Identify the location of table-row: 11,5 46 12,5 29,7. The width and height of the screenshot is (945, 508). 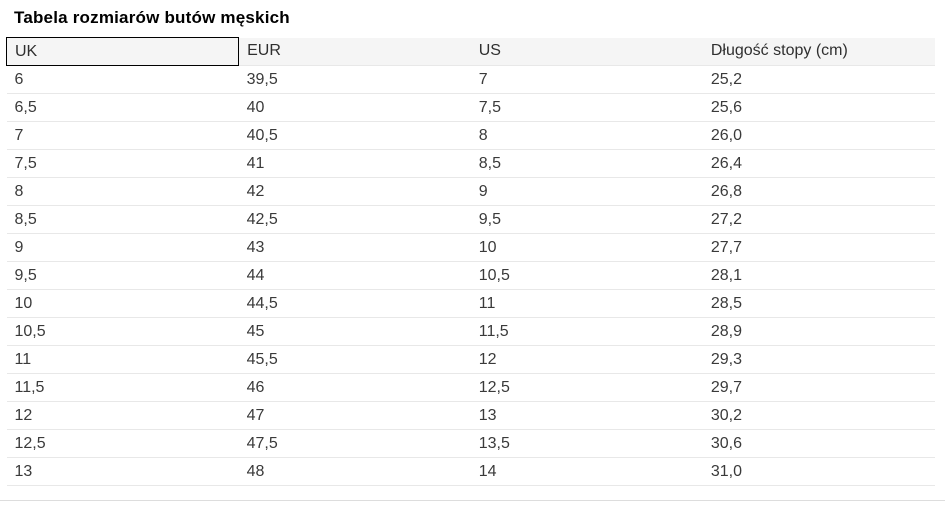
(470, 387).